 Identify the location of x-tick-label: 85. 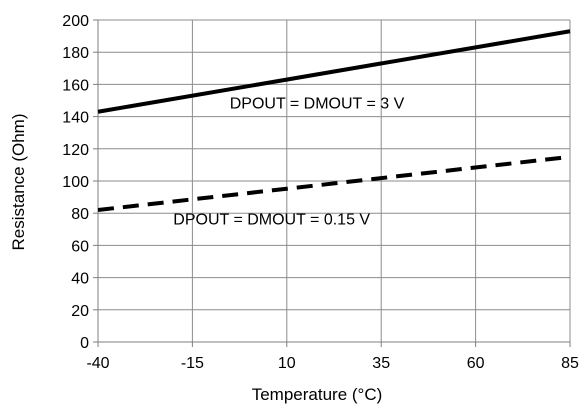
(570, 363).